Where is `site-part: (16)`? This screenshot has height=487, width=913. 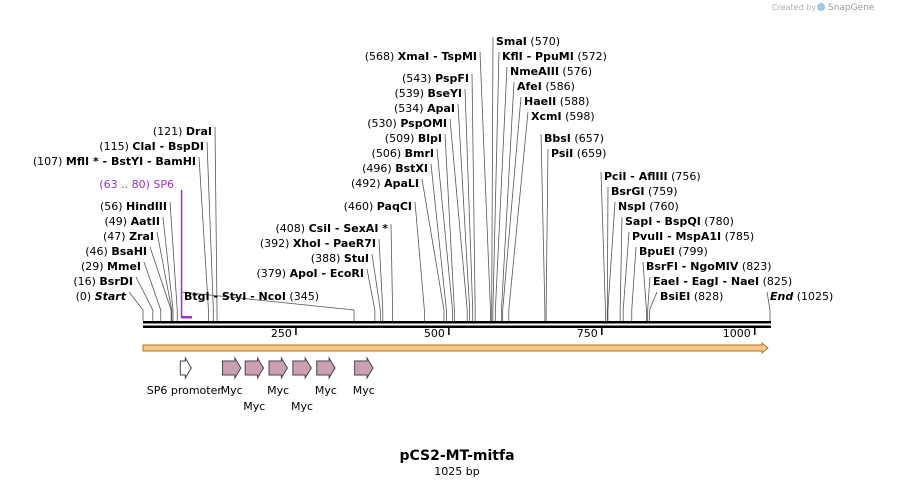
site-part: (16) is located at coordinates (84, 281).